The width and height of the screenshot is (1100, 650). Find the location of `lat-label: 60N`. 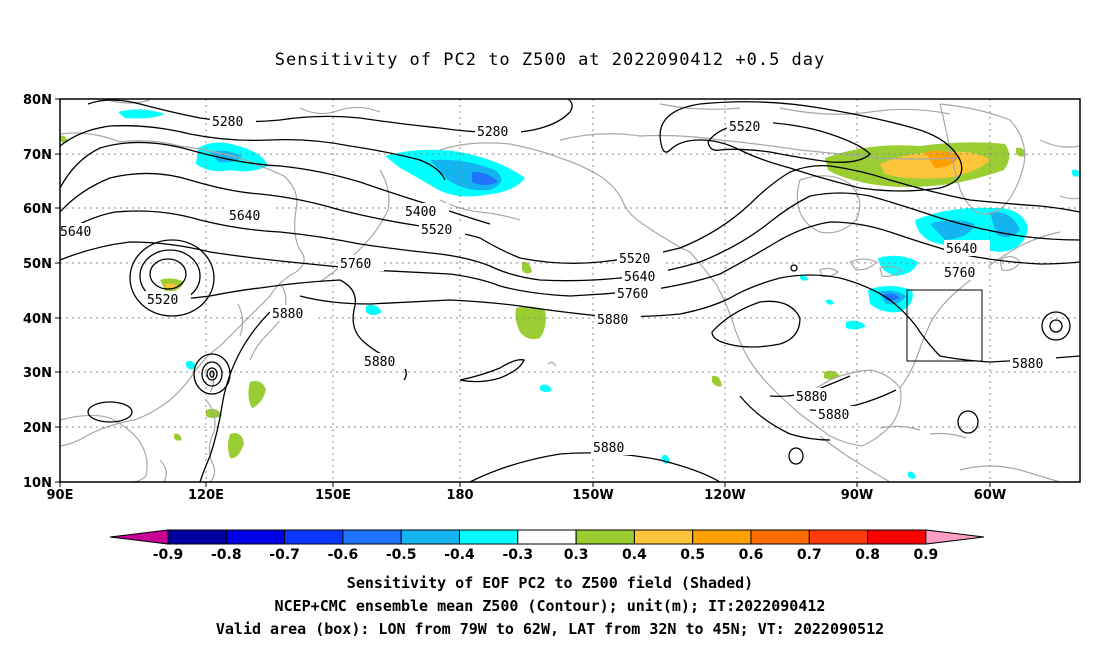

lat-label: 60N is located at coordinates (37, 209).